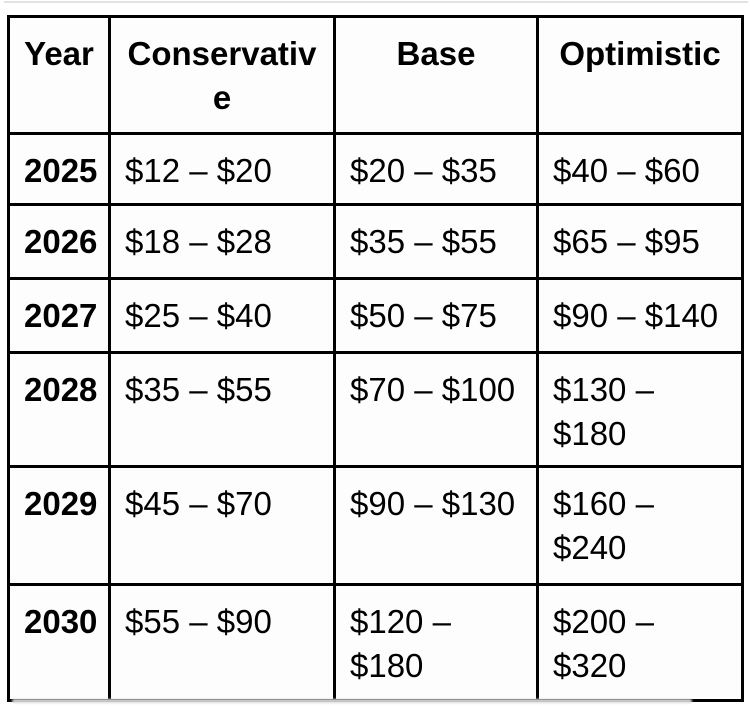 The width and height of the screenshot is (750, 707). I want to click on year-cell: 2029, so click(59, 526).